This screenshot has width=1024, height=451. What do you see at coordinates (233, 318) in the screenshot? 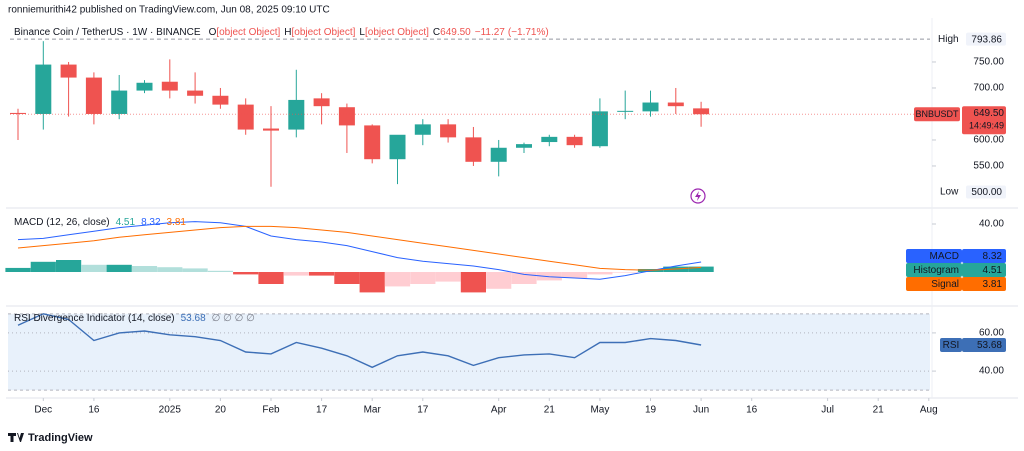
I see `rsi-flags: ∅ ∅ ∅ ∅` at bounding box center [233, 318].